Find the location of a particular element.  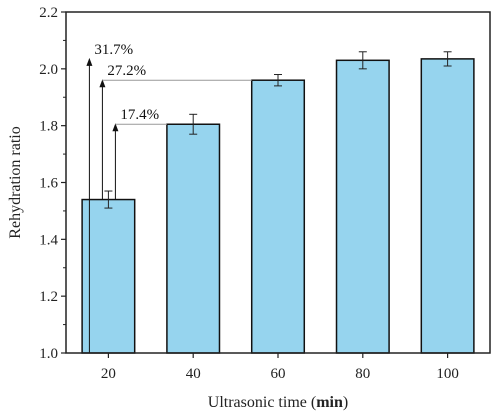

x-tick-label: 40 is located at coordinates (193, 374).